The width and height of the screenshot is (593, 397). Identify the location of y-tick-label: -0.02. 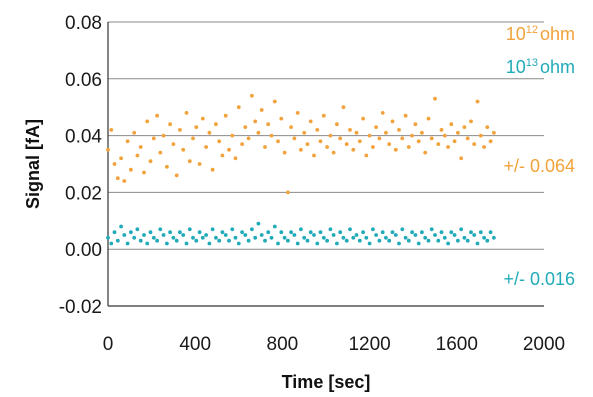
(80, 307).